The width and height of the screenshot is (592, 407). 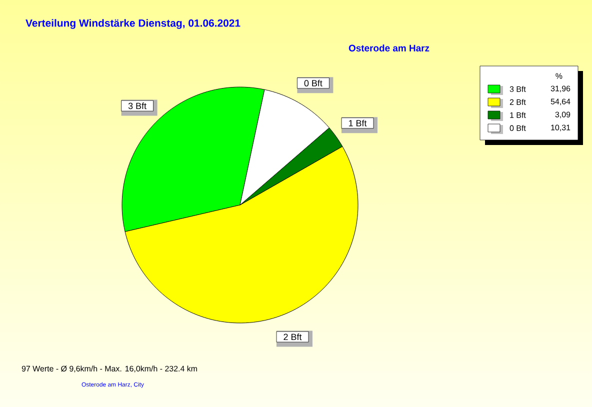 I want to click on slice-label: 1 Bft, so click(x=357, y=123).